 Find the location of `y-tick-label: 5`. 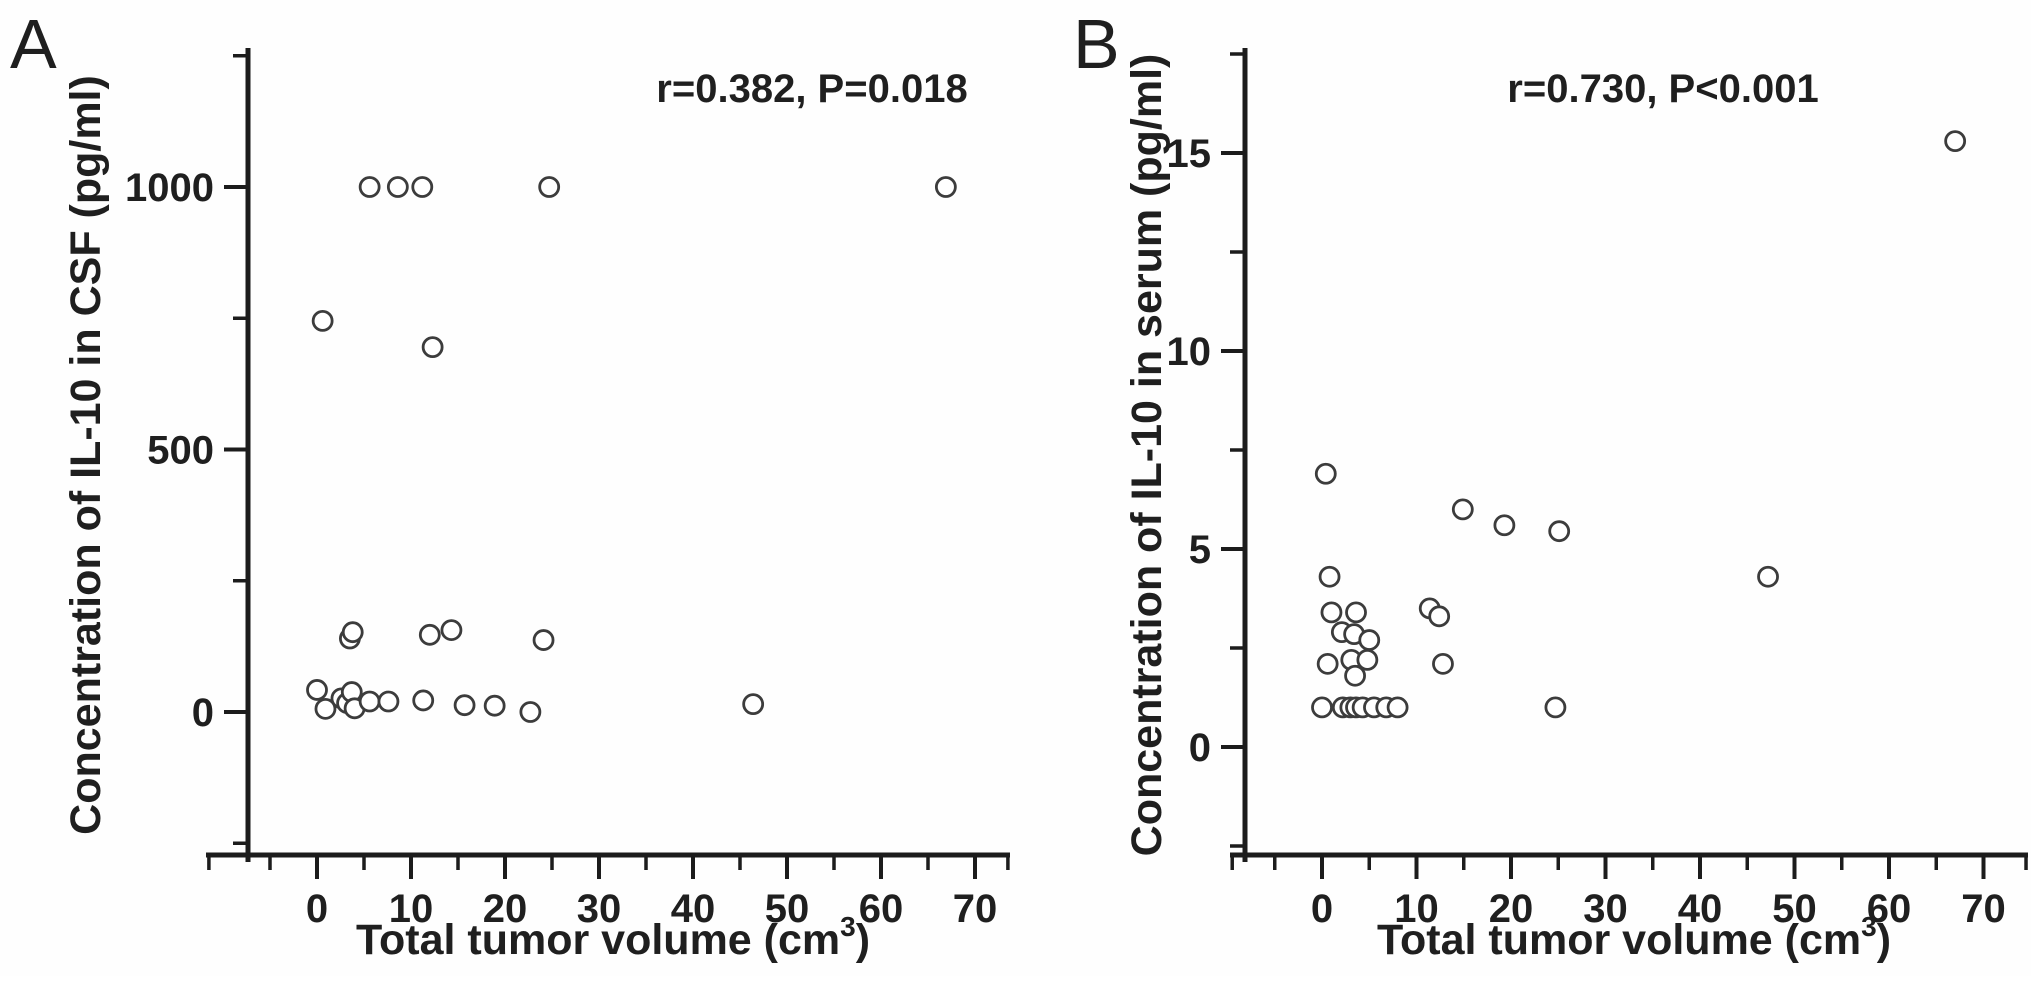

y-tick-label: 5 is located at coordinates (1200, 550).